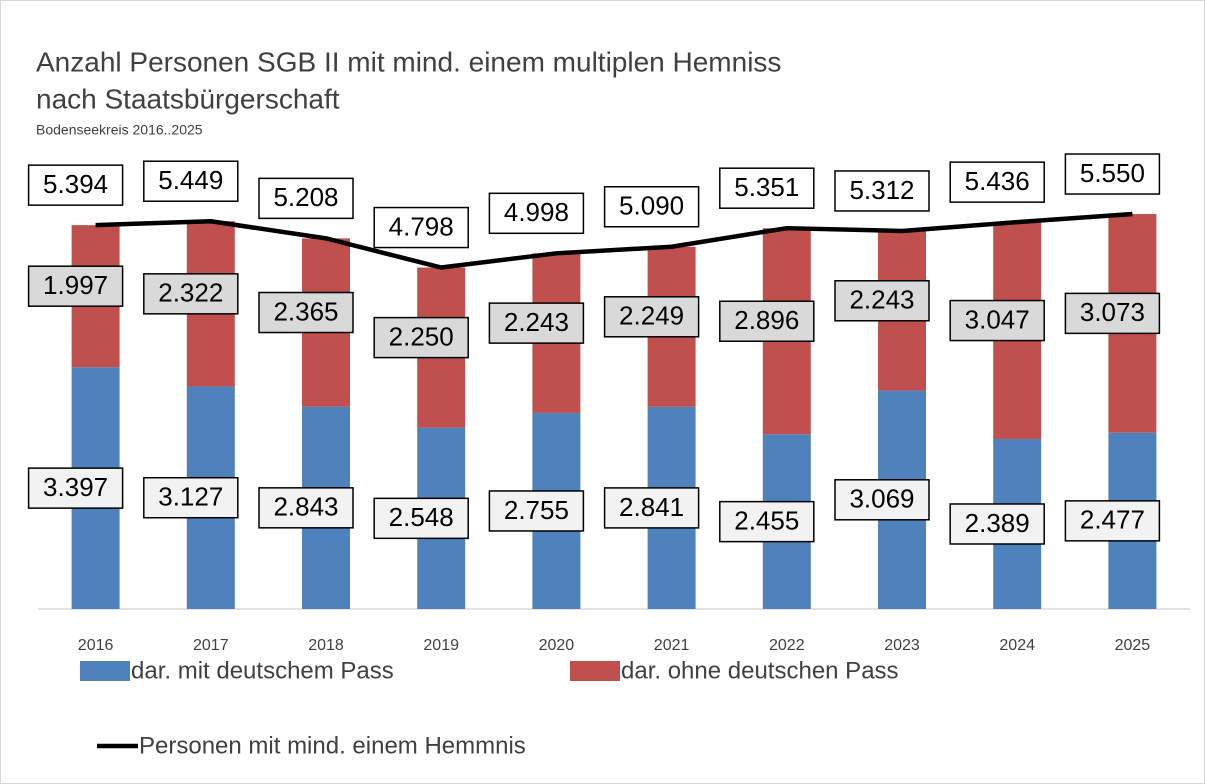  I want to click on x-tick-label: 2019, so click(441, 645).